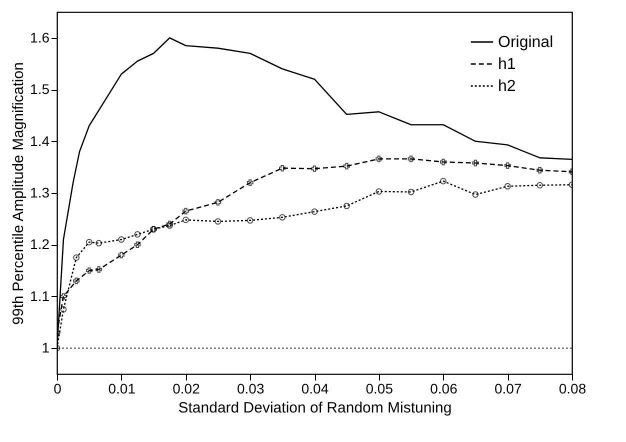  Describe the element at coordinates (380, 388) in the screenshot. I see `x-tick-label: 0.05` at that location.